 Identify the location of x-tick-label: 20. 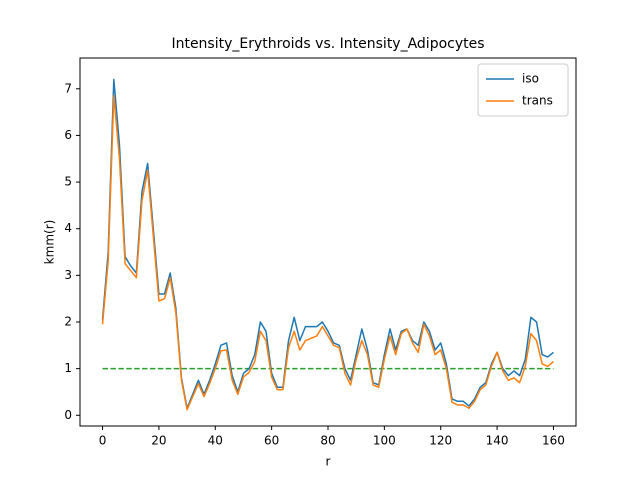
(158, 441).